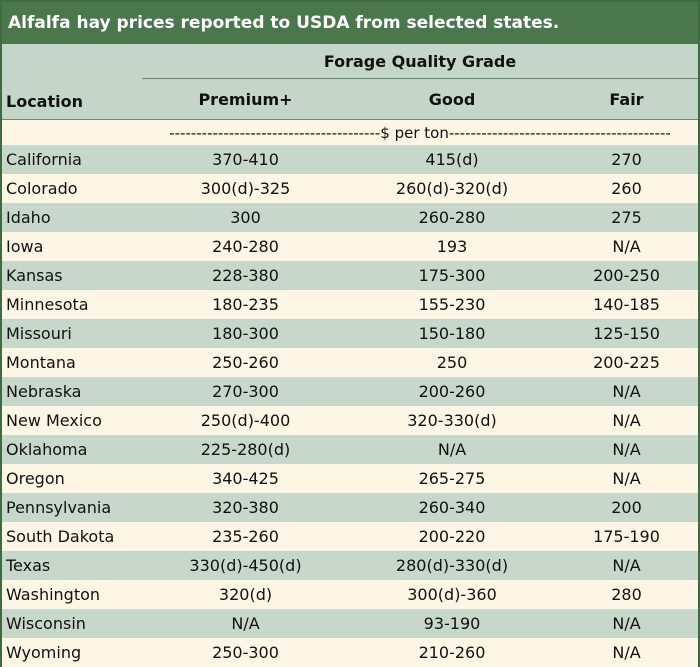 The height and width of the screenshot is (667, 700). I want to click on premium-price-cell: 250(d)-400, so click(245, 420).